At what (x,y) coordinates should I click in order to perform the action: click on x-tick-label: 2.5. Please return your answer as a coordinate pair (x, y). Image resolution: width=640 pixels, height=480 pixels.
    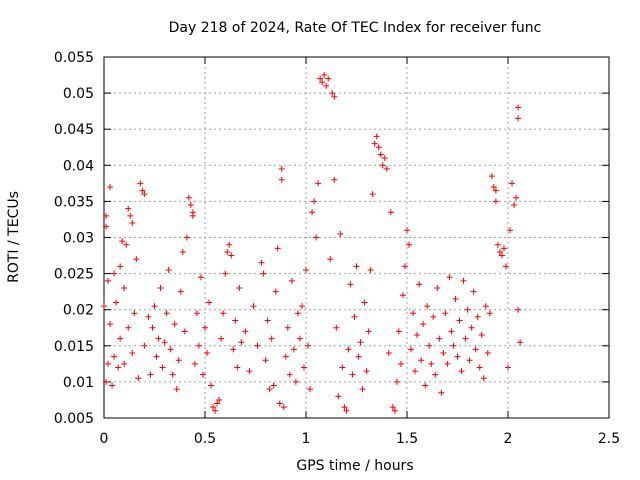
    Looking at the image, I should click on (609, 439).